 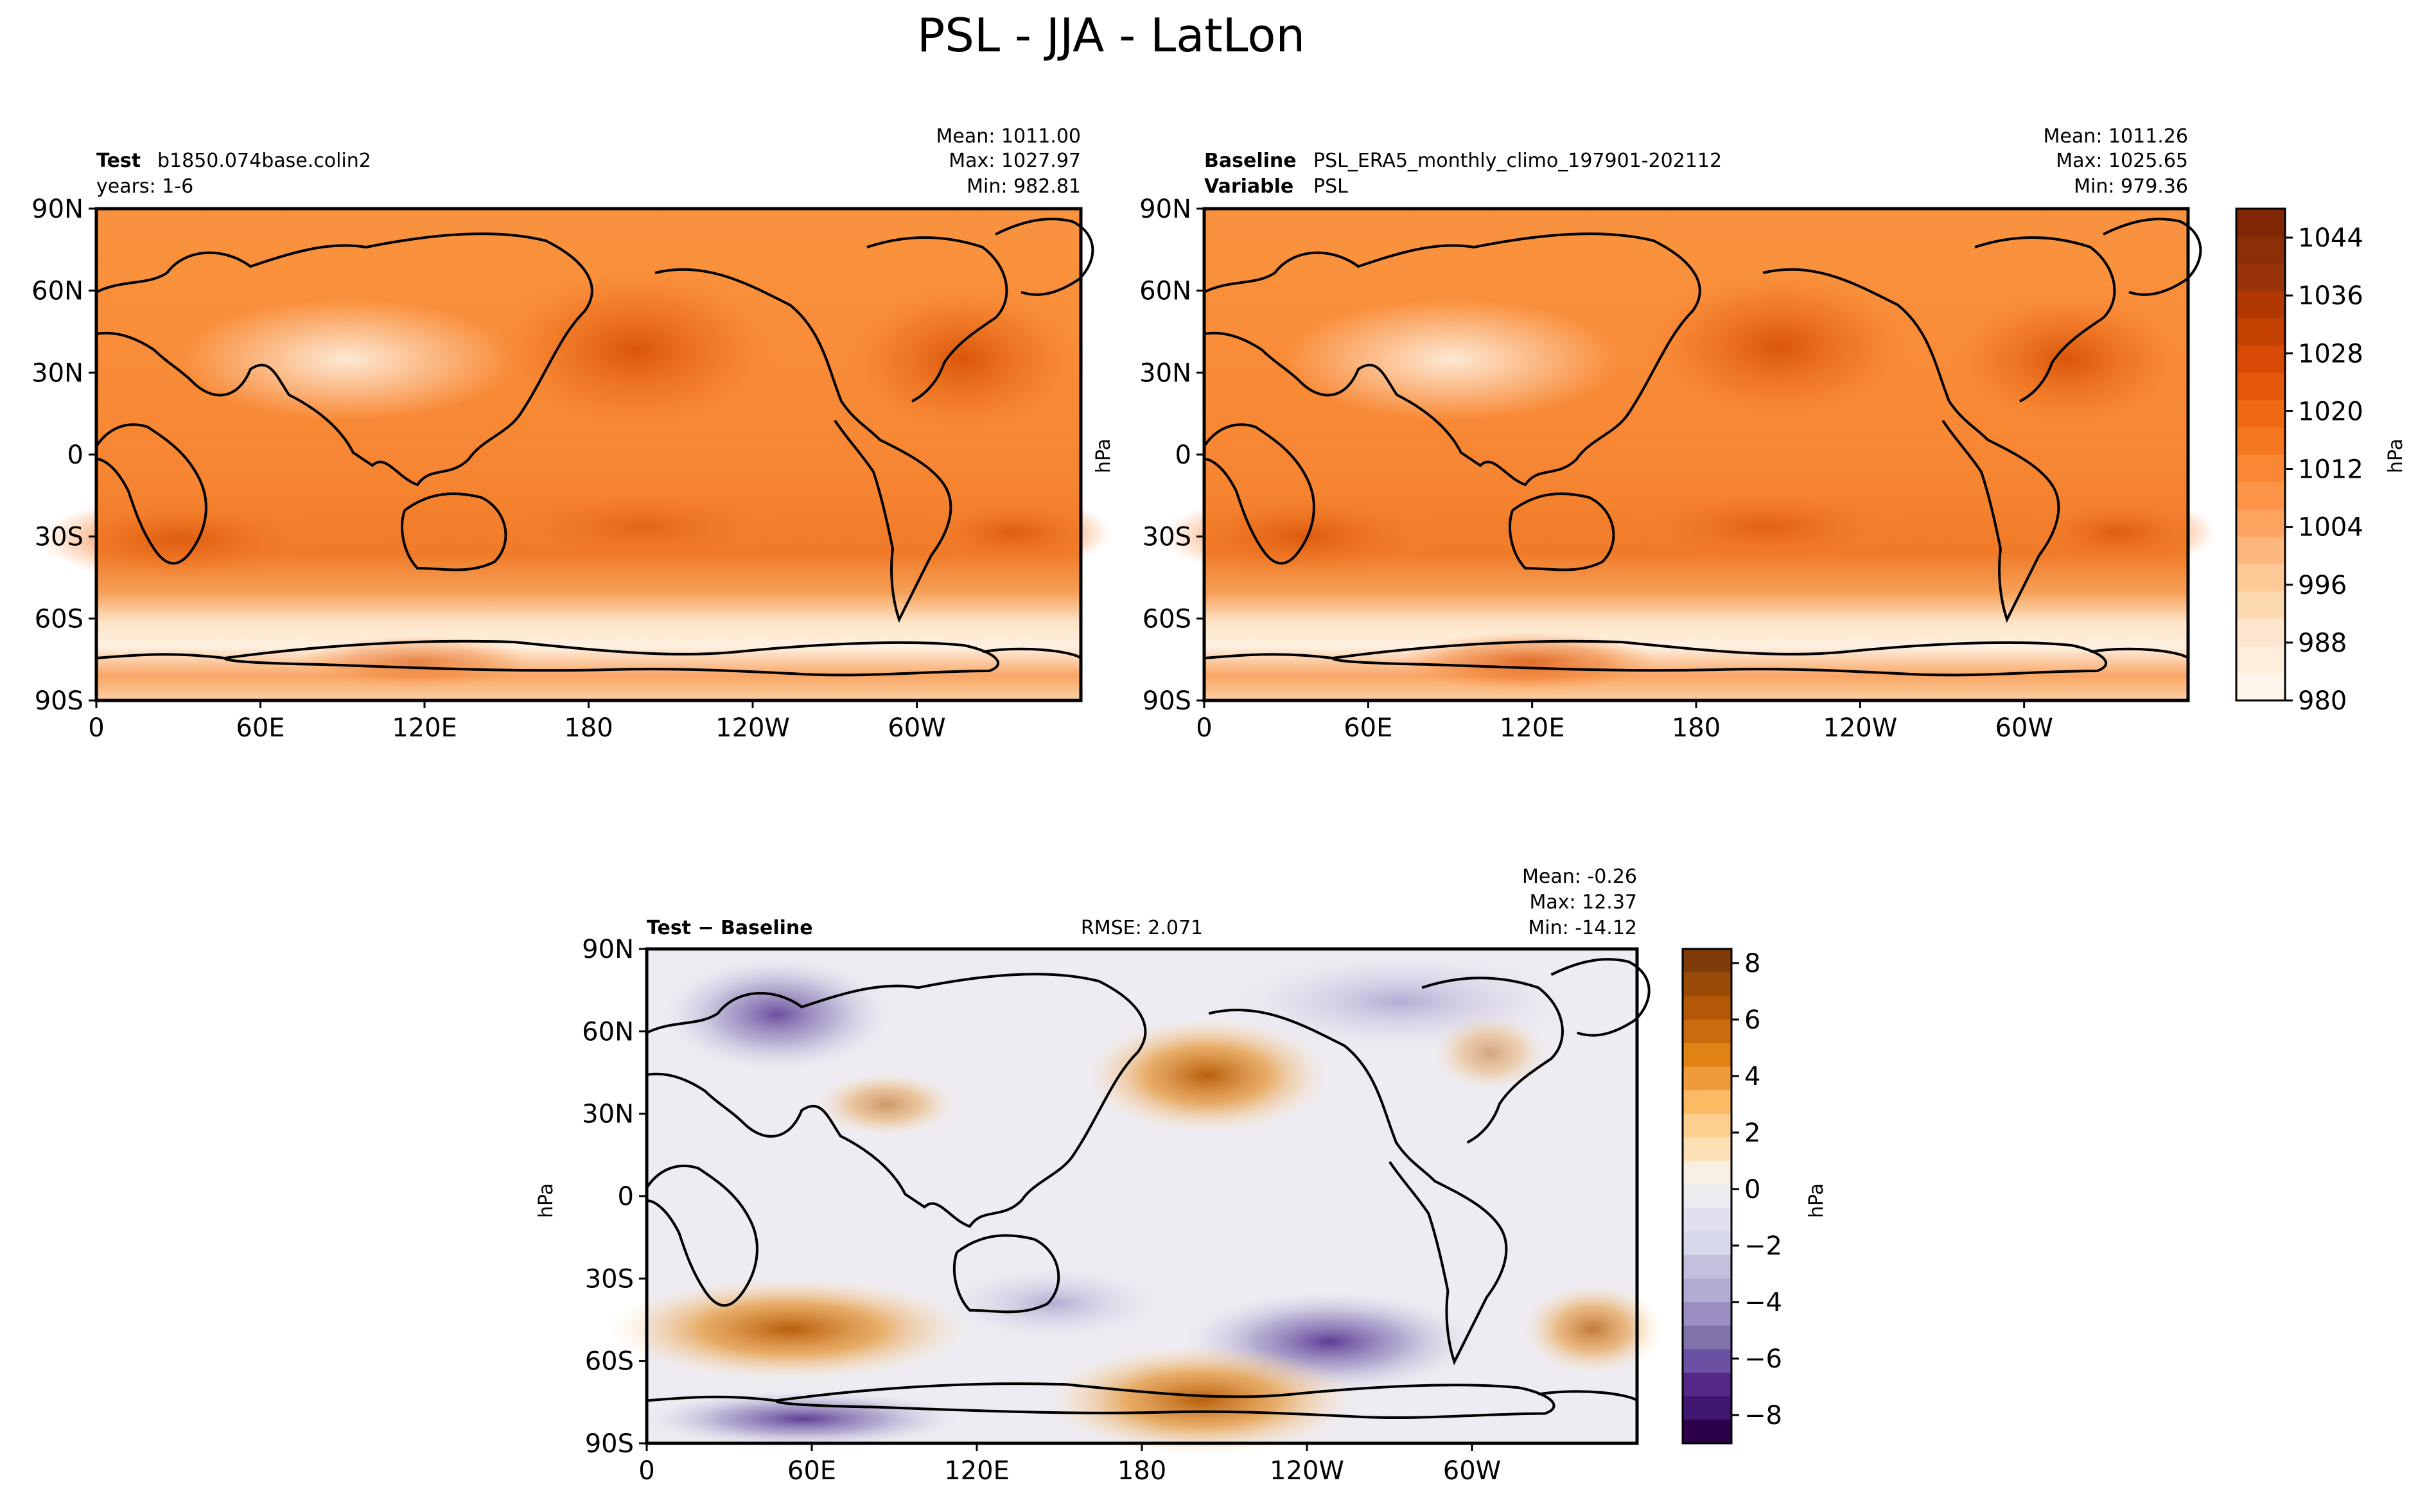 I want to click on diff-lon-tick-label: 60E, so click(x=811, y=1471).